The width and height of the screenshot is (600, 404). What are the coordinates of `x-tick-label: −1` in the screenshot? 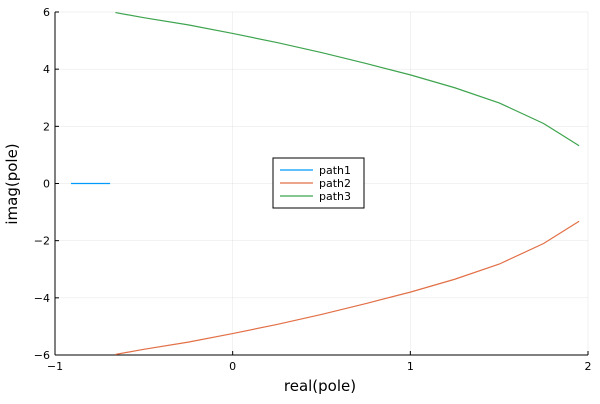 It's located at (55, 366).